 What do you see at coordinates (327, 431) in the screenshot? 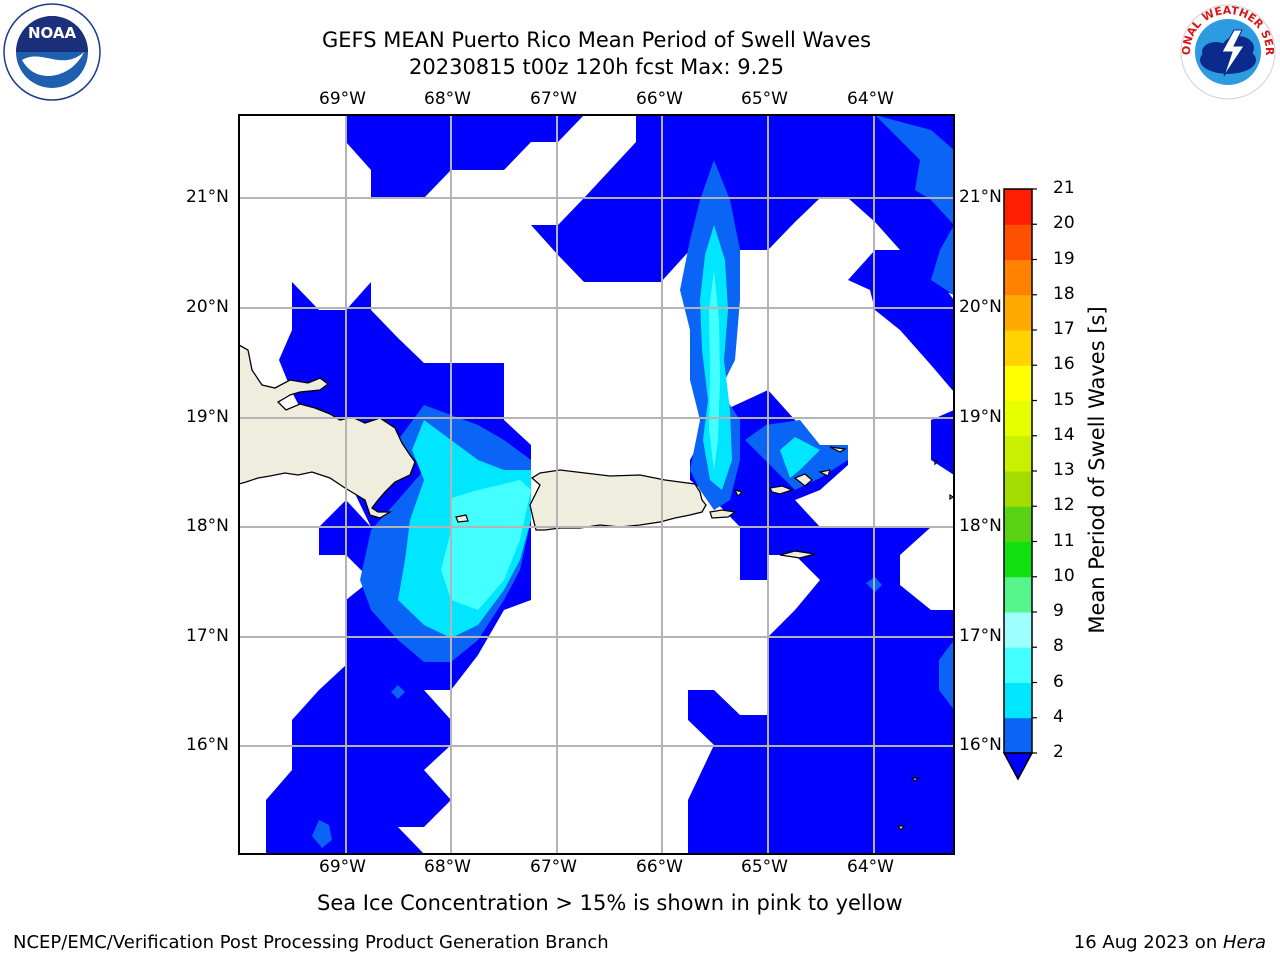
I see `hispaniola-land` at bounding box center [327, 431].